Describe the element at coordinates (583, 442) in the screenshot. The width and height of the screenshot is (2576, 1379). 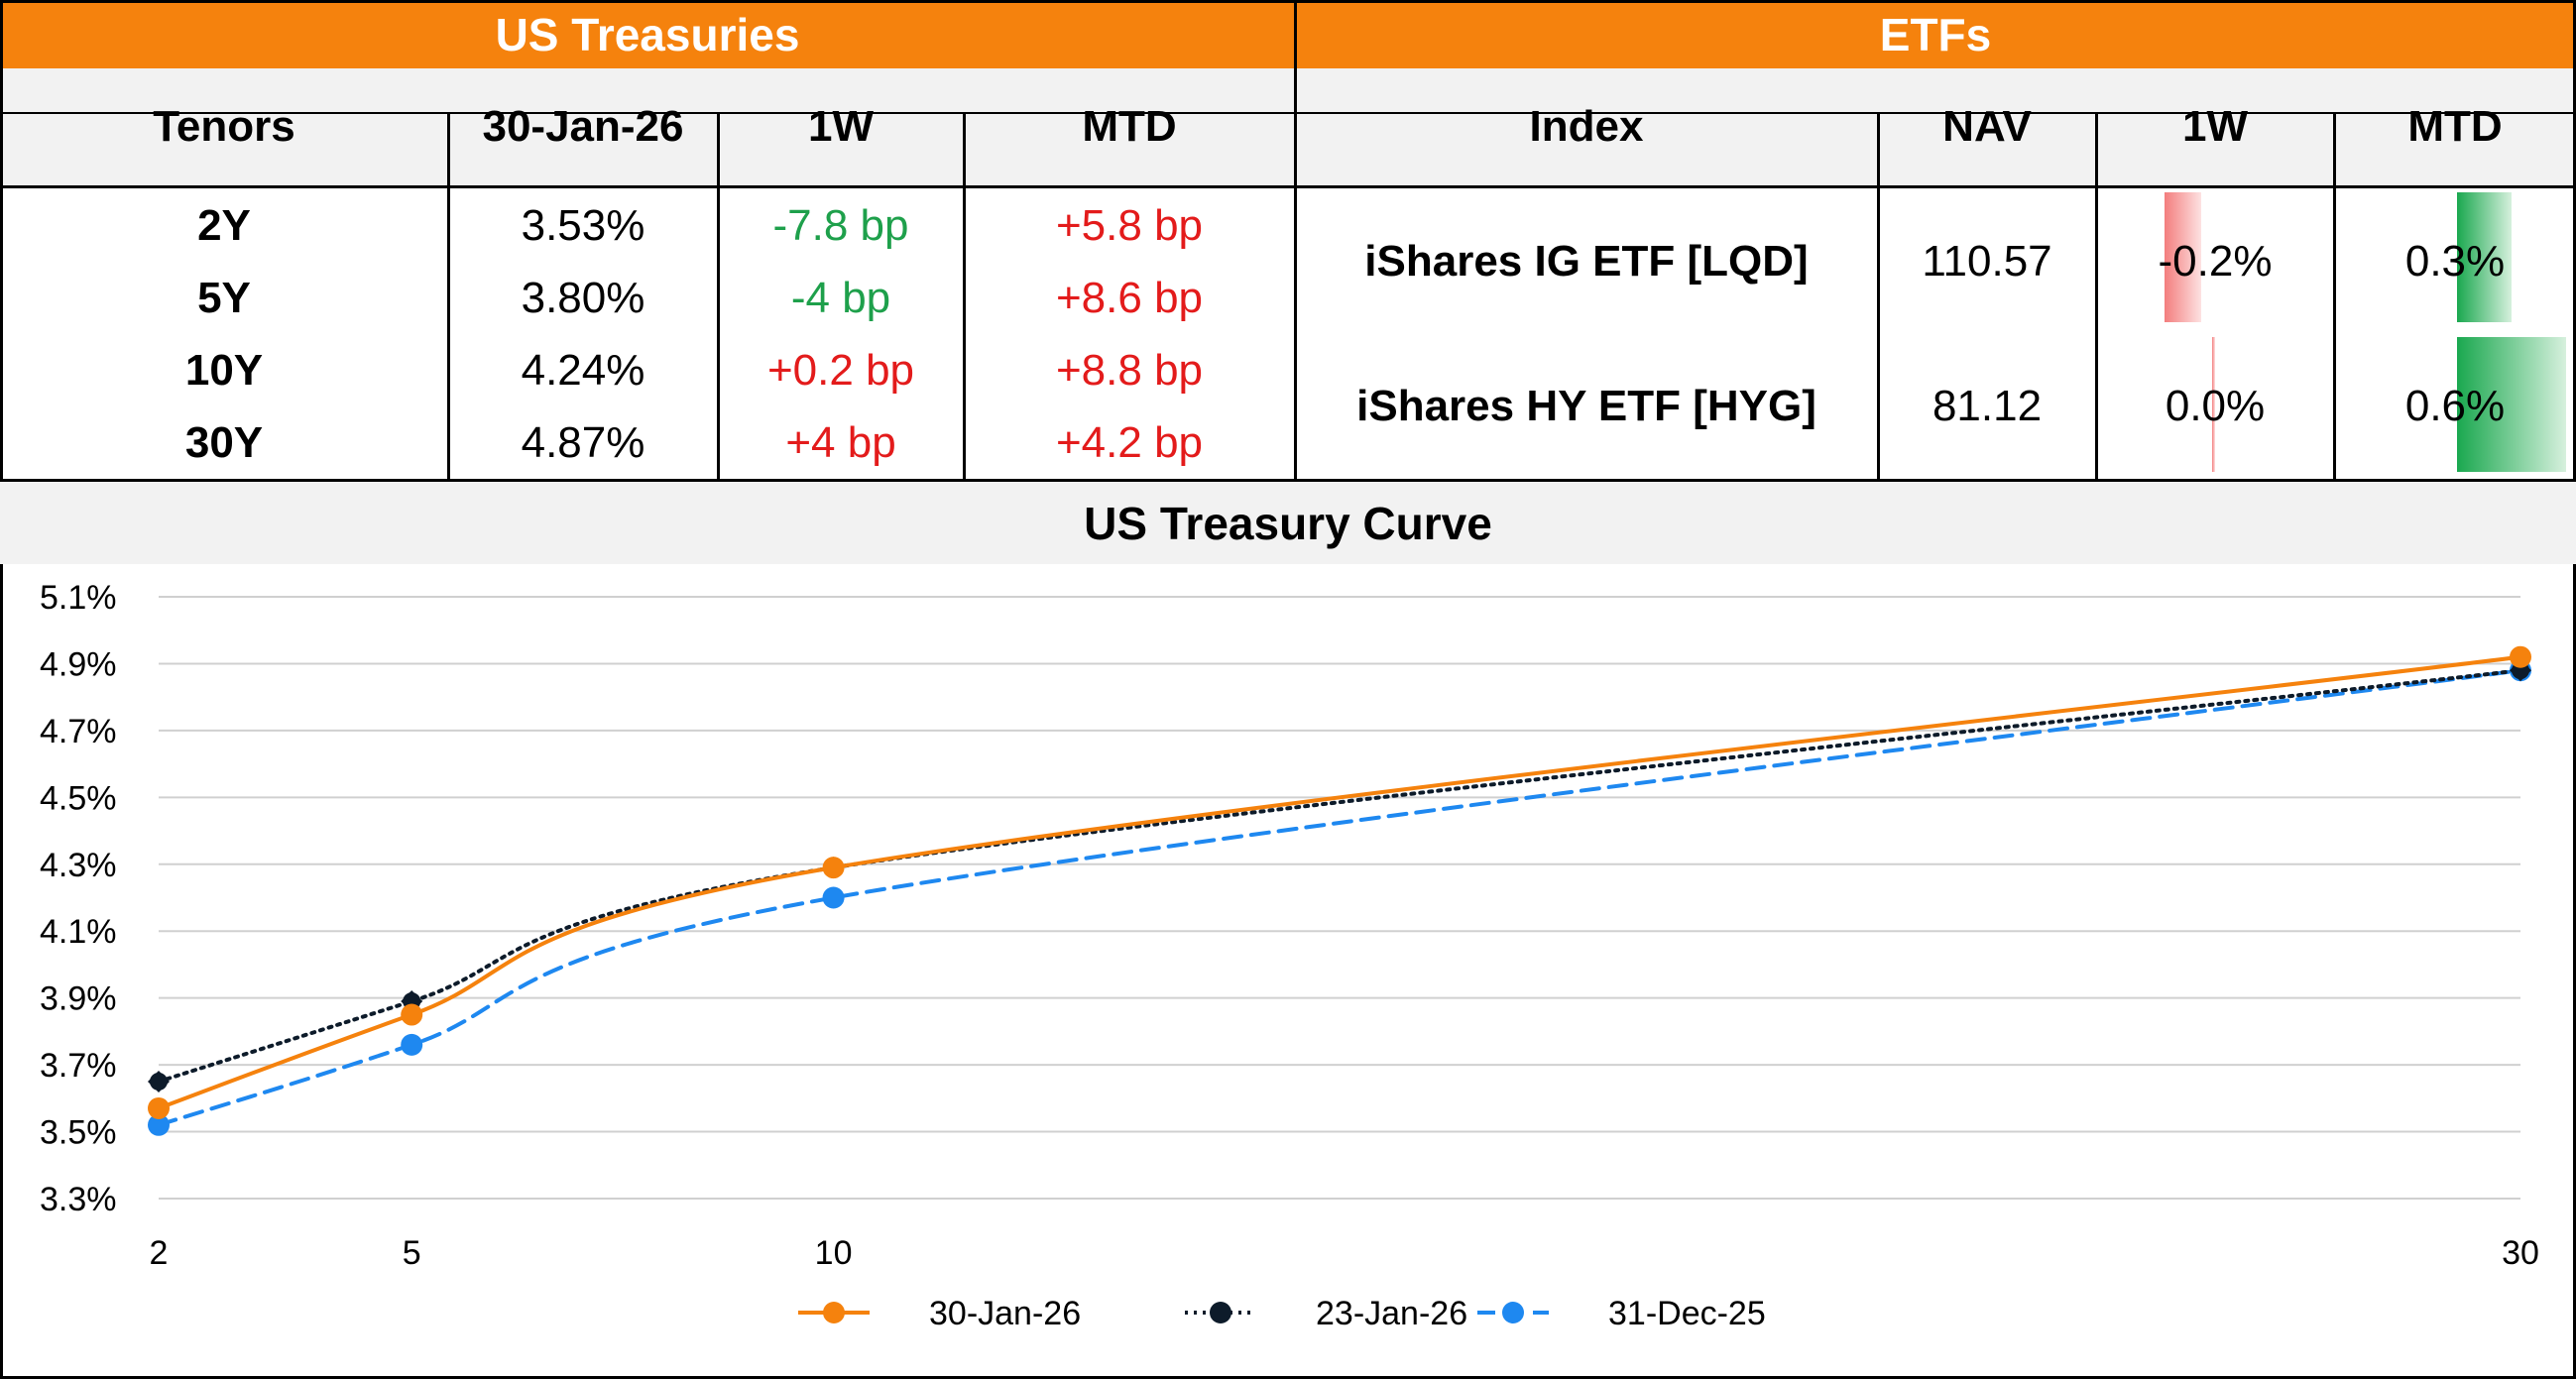
I see `yield-value: 4.87%` at that location.